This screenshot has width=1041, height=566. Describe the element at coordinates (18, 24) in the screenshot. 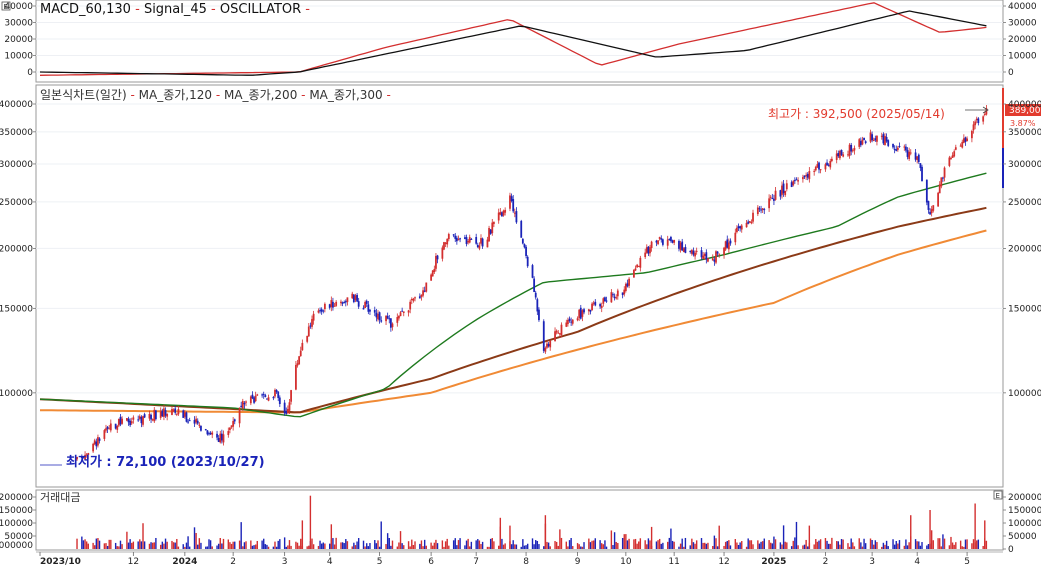

I see `axis-tick-label: 30000` at that location.